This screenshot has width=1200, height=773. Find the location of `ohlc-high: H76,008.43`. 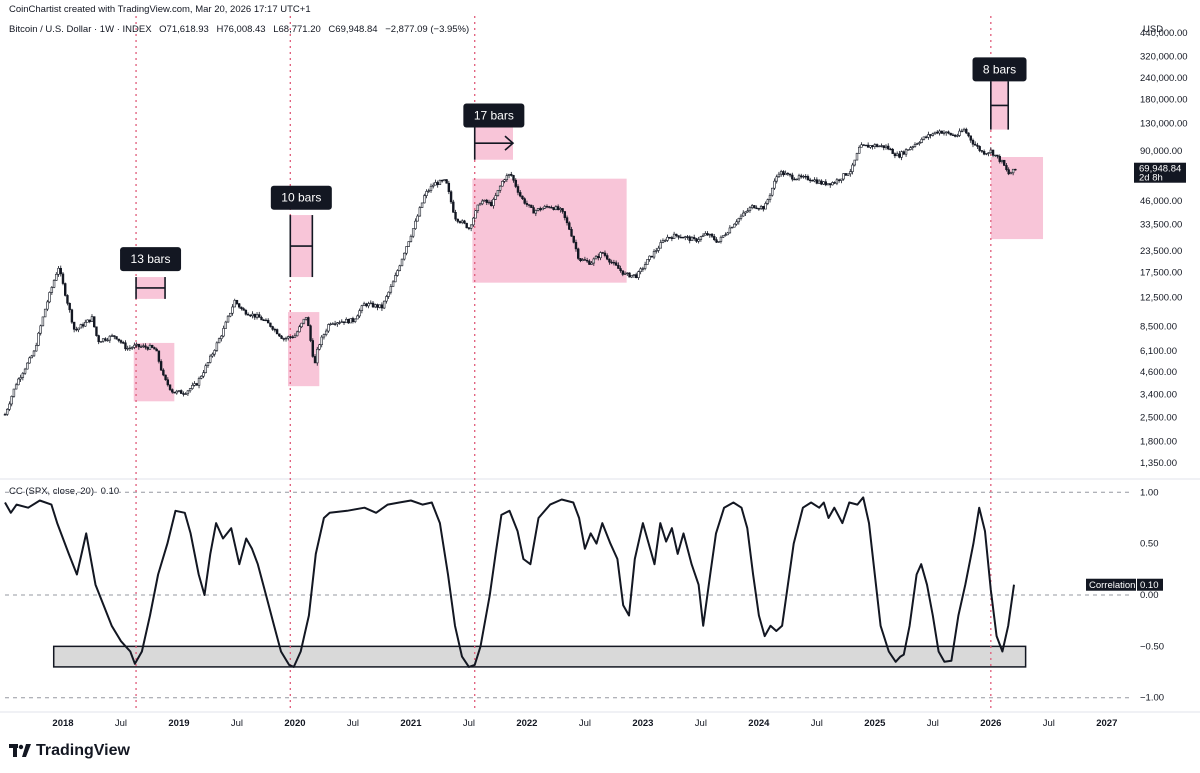

ohlc-high: H76,008.43 is located at coordinates (241, 29).